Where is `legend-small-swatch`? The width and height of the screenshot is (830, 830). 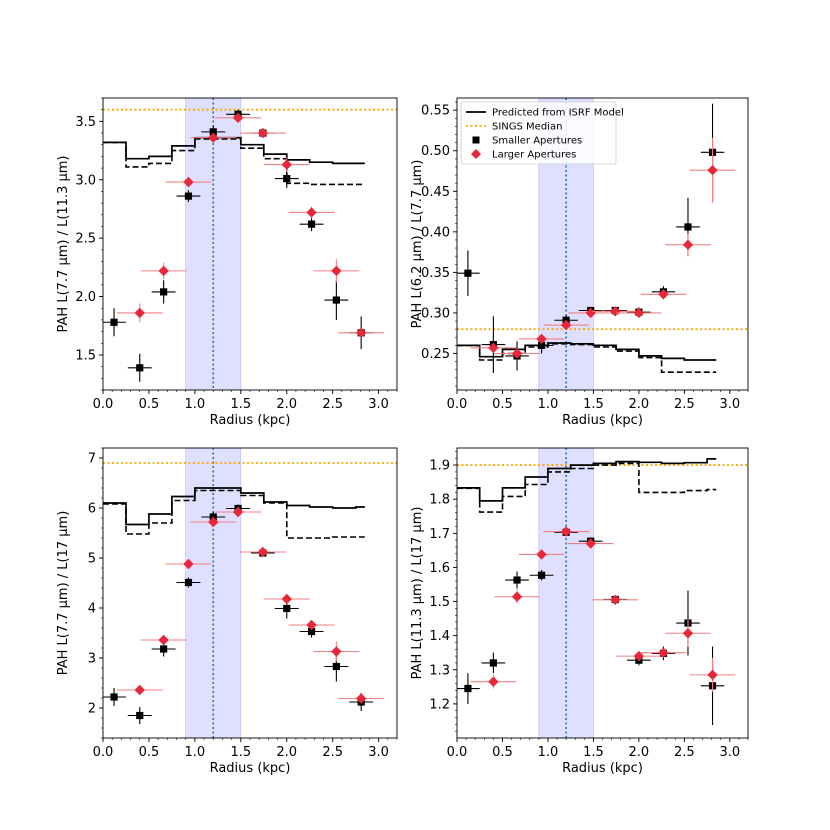 legend-small-swatch is located at coordinates (476, 140).